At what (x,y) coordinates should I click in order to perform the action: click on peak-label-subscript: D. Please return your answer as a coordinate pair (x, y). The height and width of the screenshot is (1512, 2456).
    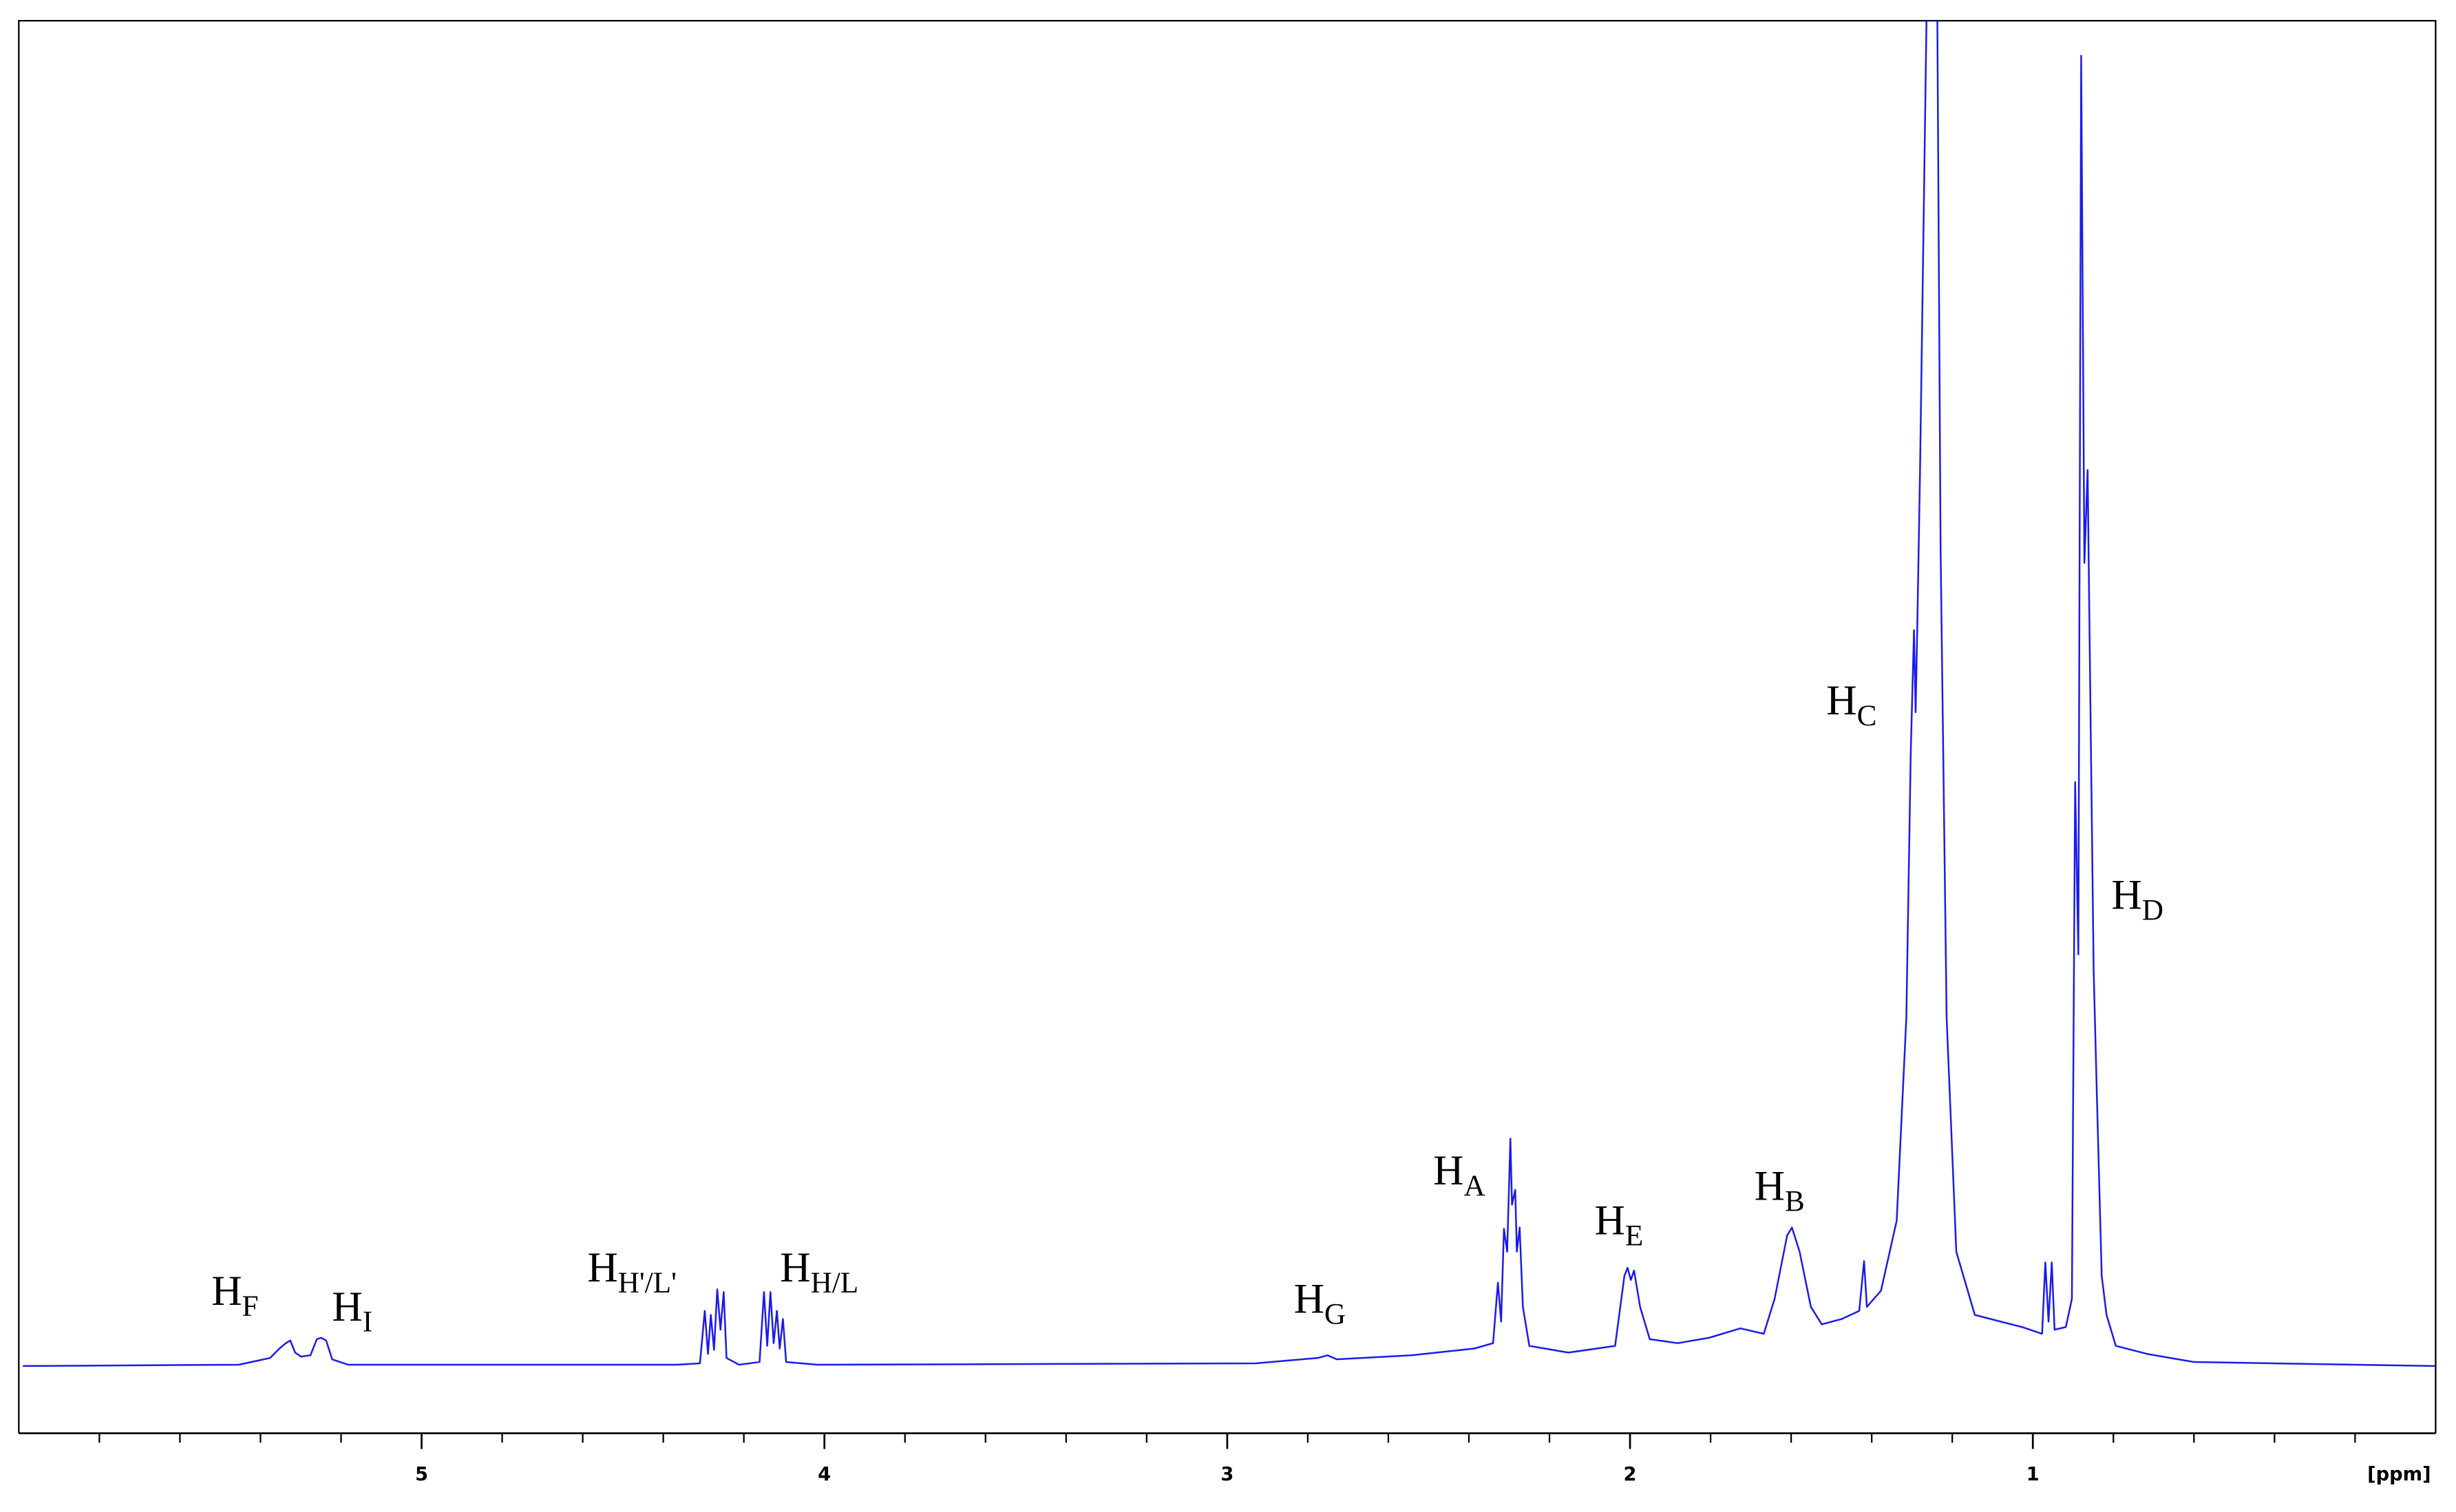
    Looking at the image, I should click on (2152, 909).